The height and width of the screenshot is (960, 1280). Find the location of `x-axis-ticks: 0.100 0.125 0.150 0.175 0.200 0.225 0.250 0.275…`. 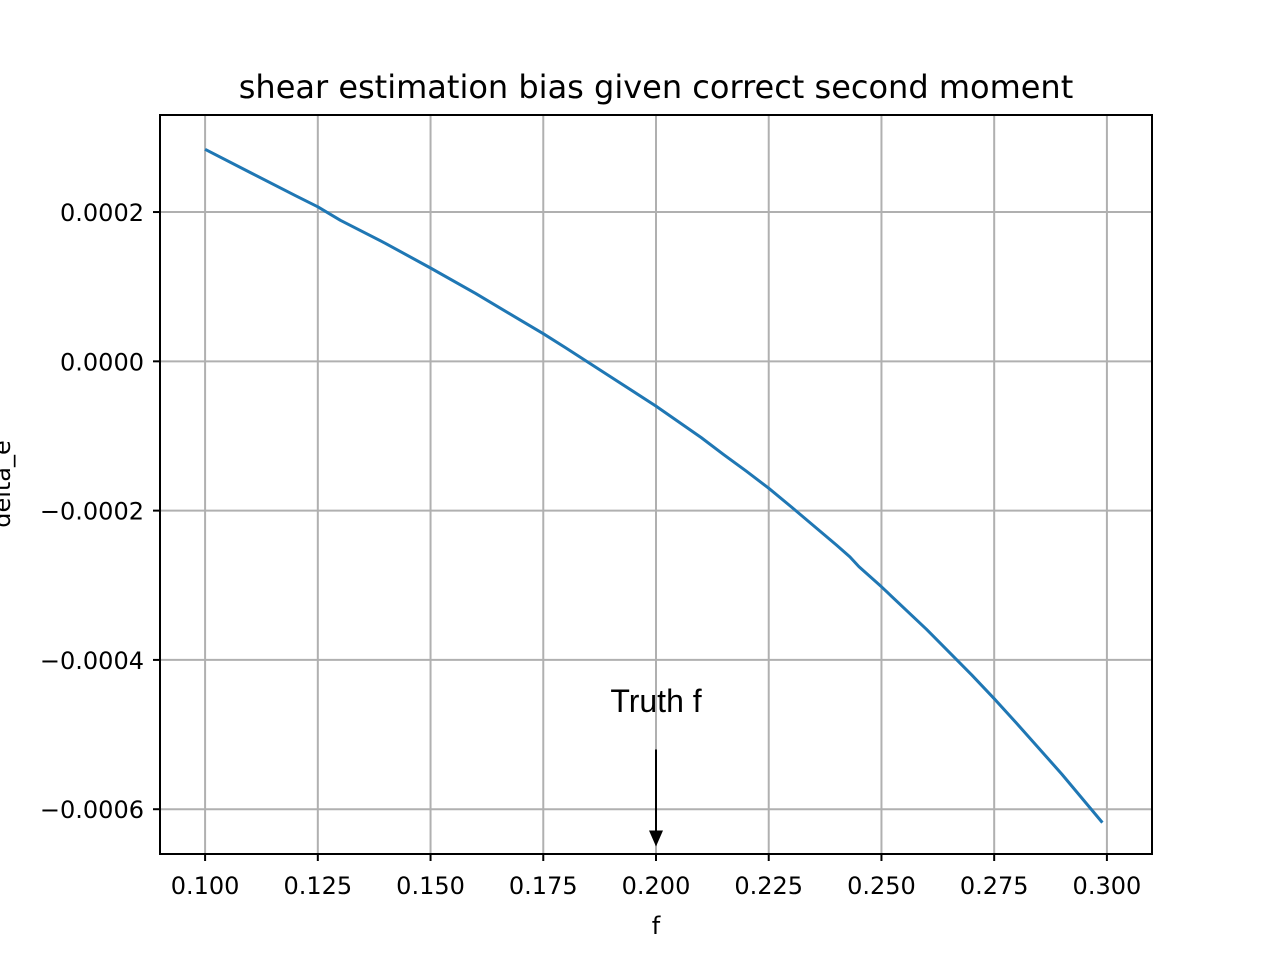

x-axis-ticks: 0.100 0.125 0.150 0.175 0.200 0.225 0.250 0.275… is located at coordinates (656, 877).